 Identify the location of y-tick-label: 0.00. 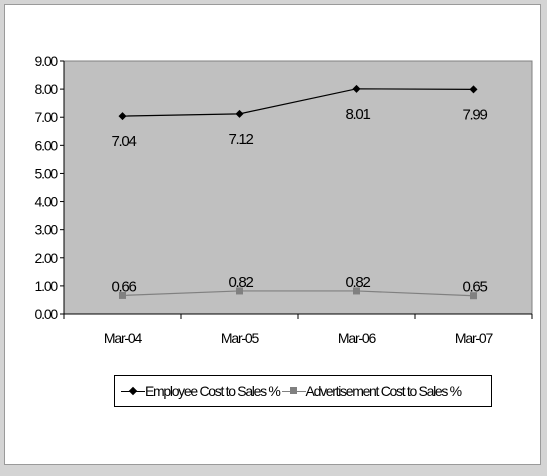
(47, 314).